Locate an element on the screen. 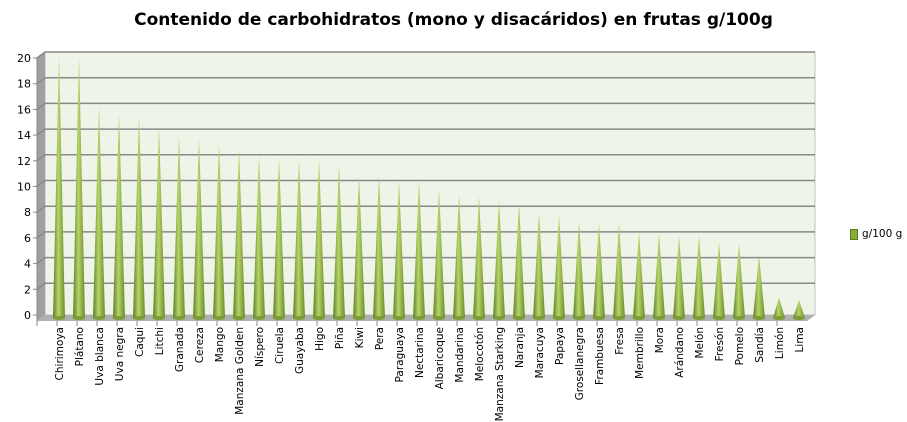 Image resolution: width=907 pixels, height=422 pixels. x-category-label: Naranja is located at coordinates (520, 347).